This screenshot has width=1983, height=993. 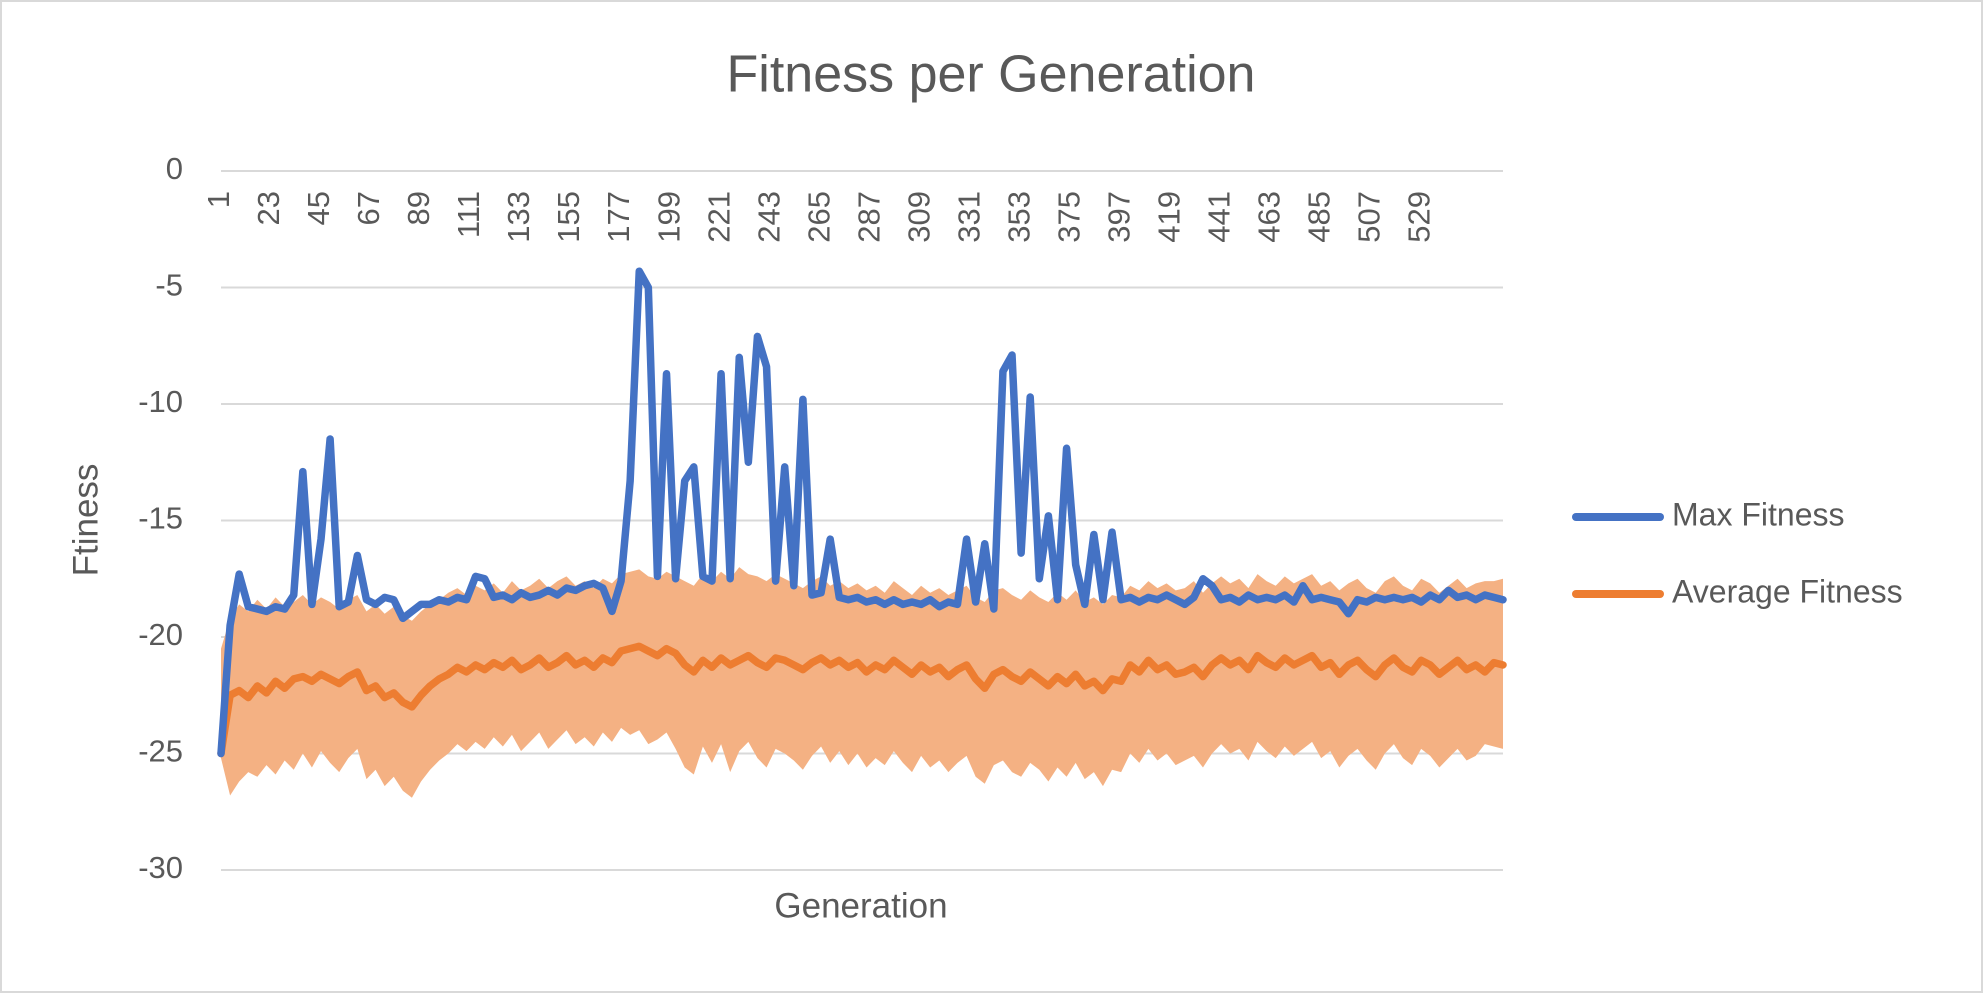 I want to click on x-tick-label: 199, so click(x=668, y=217).